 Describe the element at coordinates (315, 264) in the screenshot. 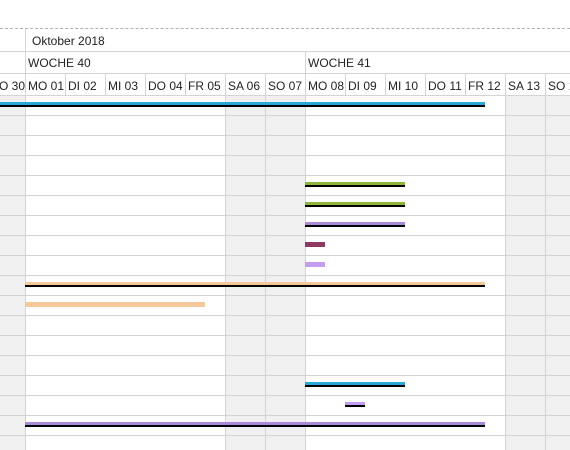

I see `task-bar-lilac` at that location.